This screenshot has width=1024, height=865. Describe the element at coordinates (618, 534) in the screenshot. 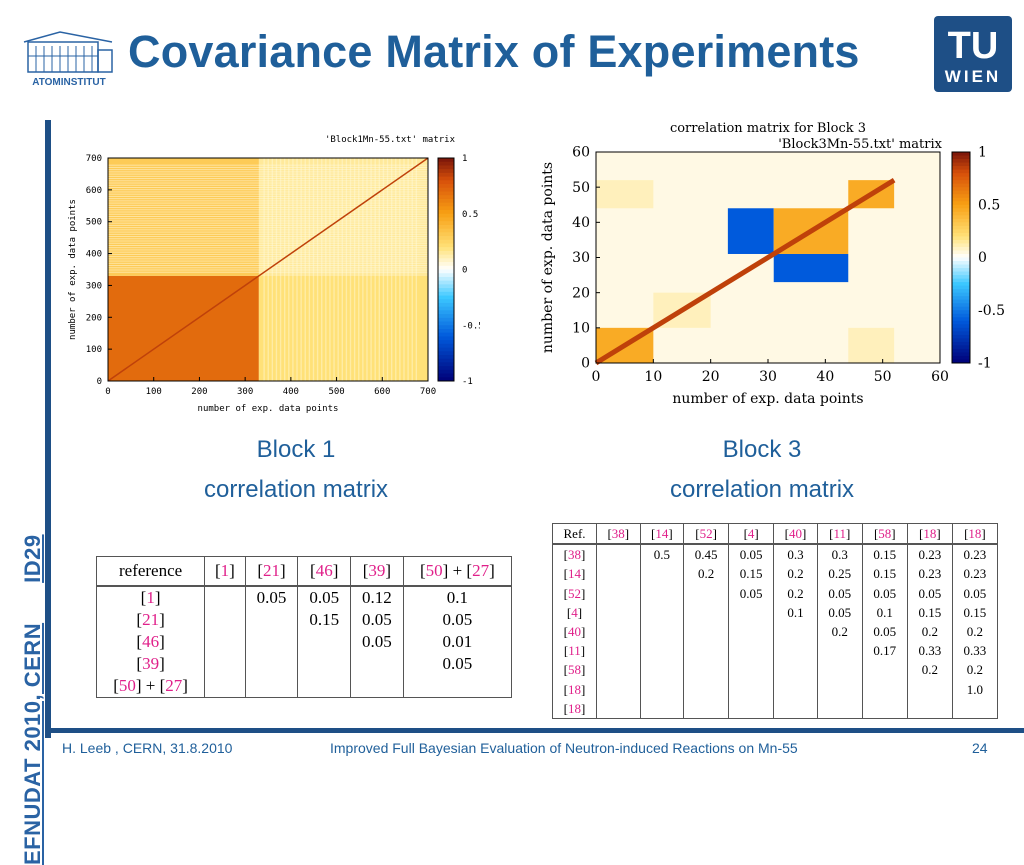

I see `table2-header-cell: [38]` at that location.